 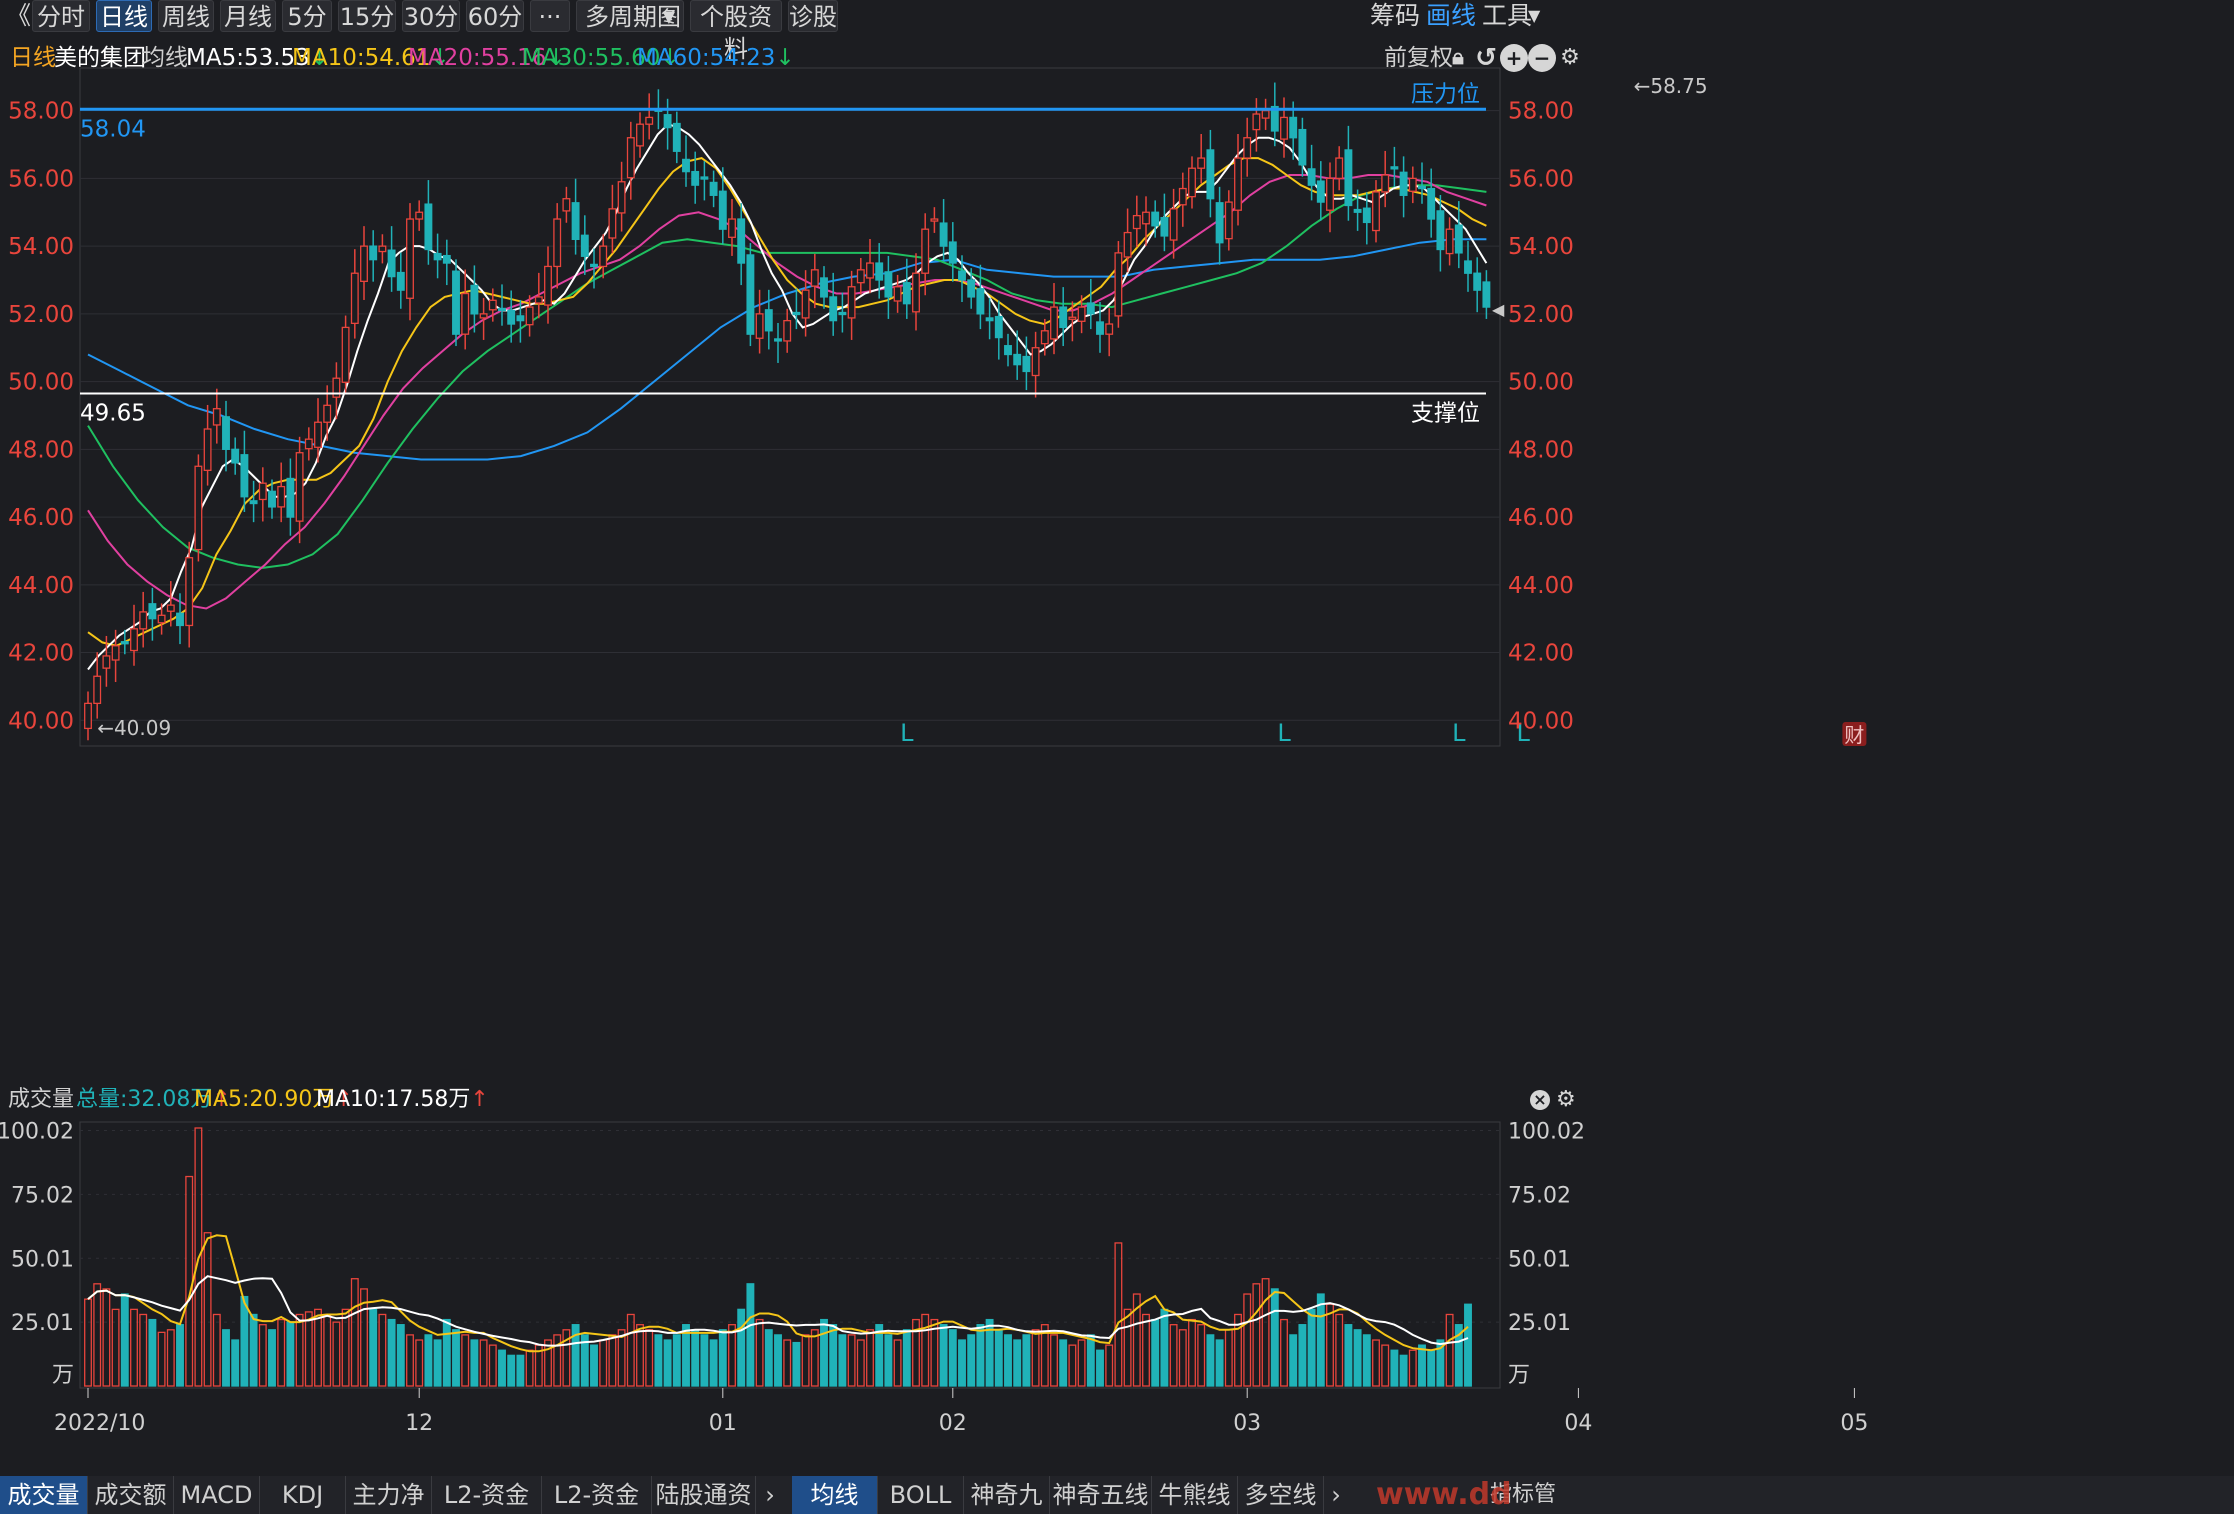 I want to click on stock-profile-tab: 个股资料, so click(x=736, y=31).